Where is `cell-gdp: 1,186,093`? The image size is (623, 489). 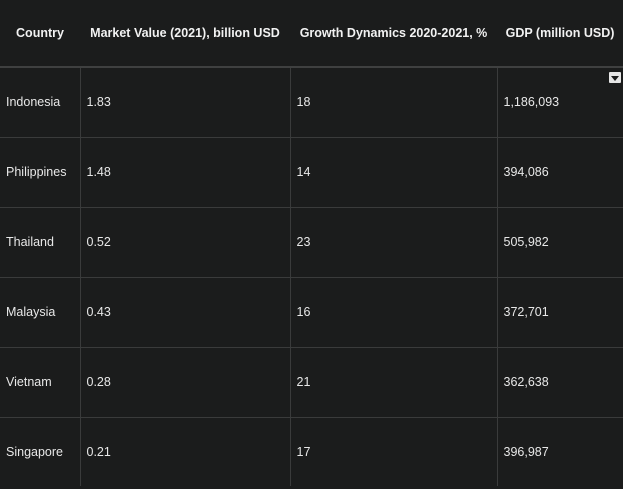
cell-gdp: 1,186,093 is located at coordinates (560, 102).